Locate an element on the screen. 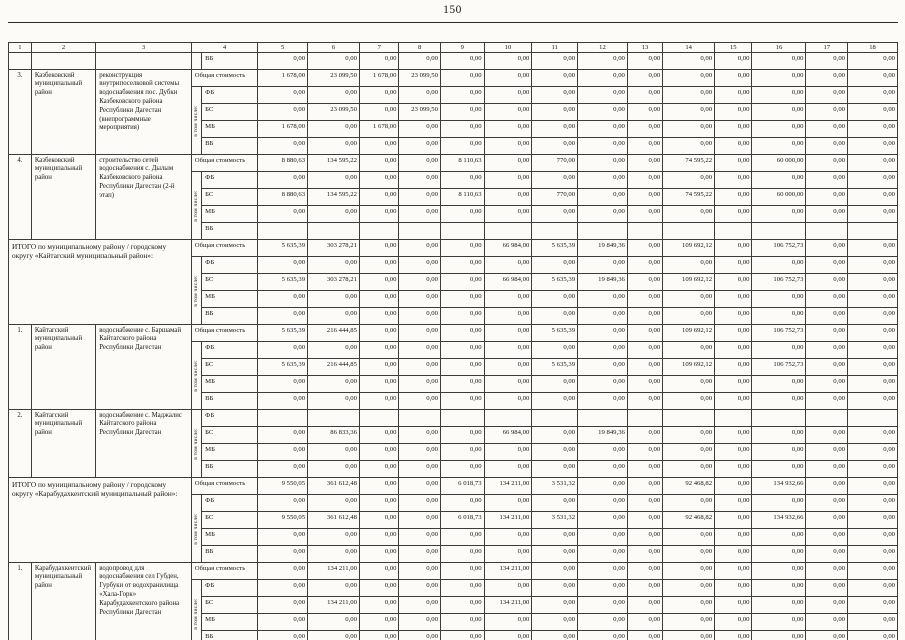  funding-source-label: МБ is located at coordinates (230, 129).